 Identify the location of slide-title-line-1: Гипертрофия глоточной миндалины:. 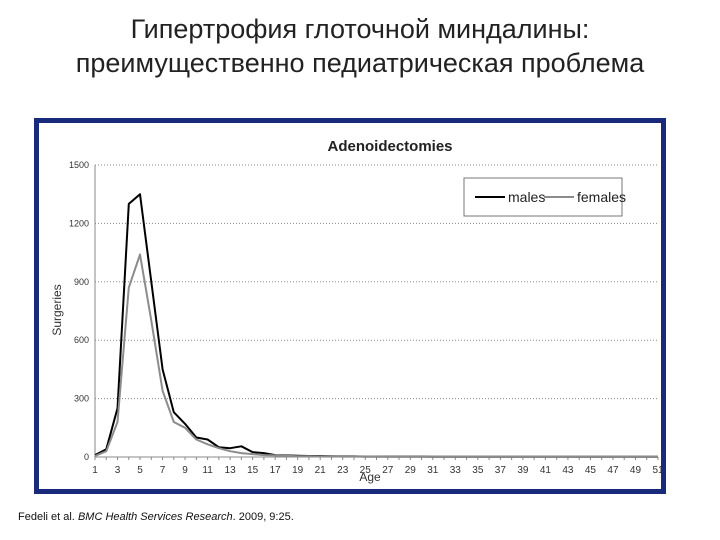
(360, 29).